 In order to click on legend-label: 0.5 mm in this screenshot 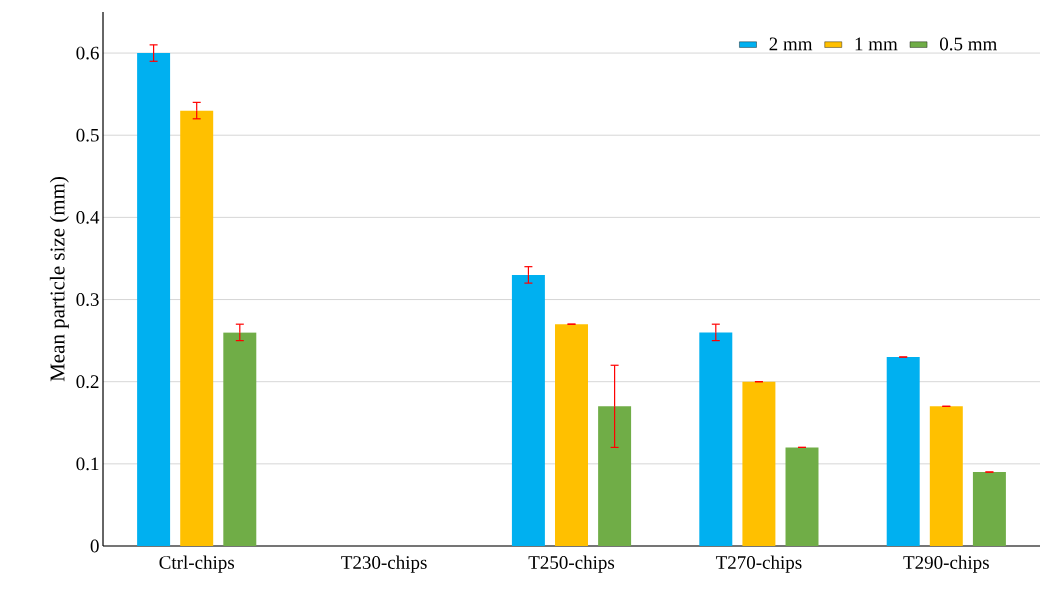, I will do `click(968, 44)`.